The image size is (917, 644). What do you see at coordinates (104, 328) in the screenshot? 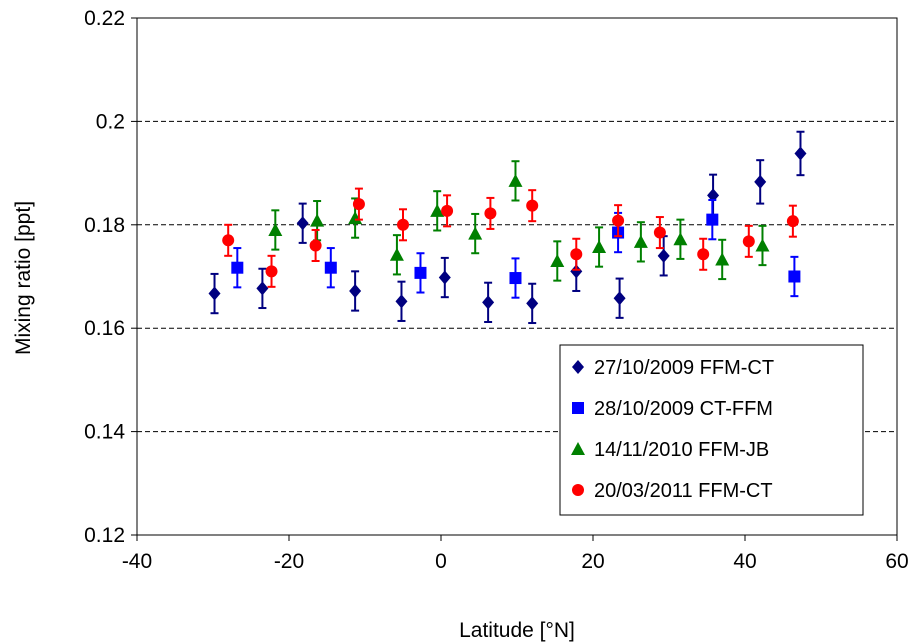
I see `y-tick-label: 0.16` at bounding box center [104, 328].